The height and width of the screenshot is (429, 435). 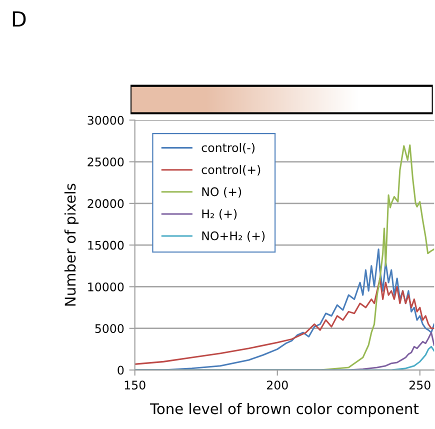 What do you see at coordinates (233, 236) in the screenshot?
I see `legend-label: NO+H₂ (+)` at bounding box center [233, 236].